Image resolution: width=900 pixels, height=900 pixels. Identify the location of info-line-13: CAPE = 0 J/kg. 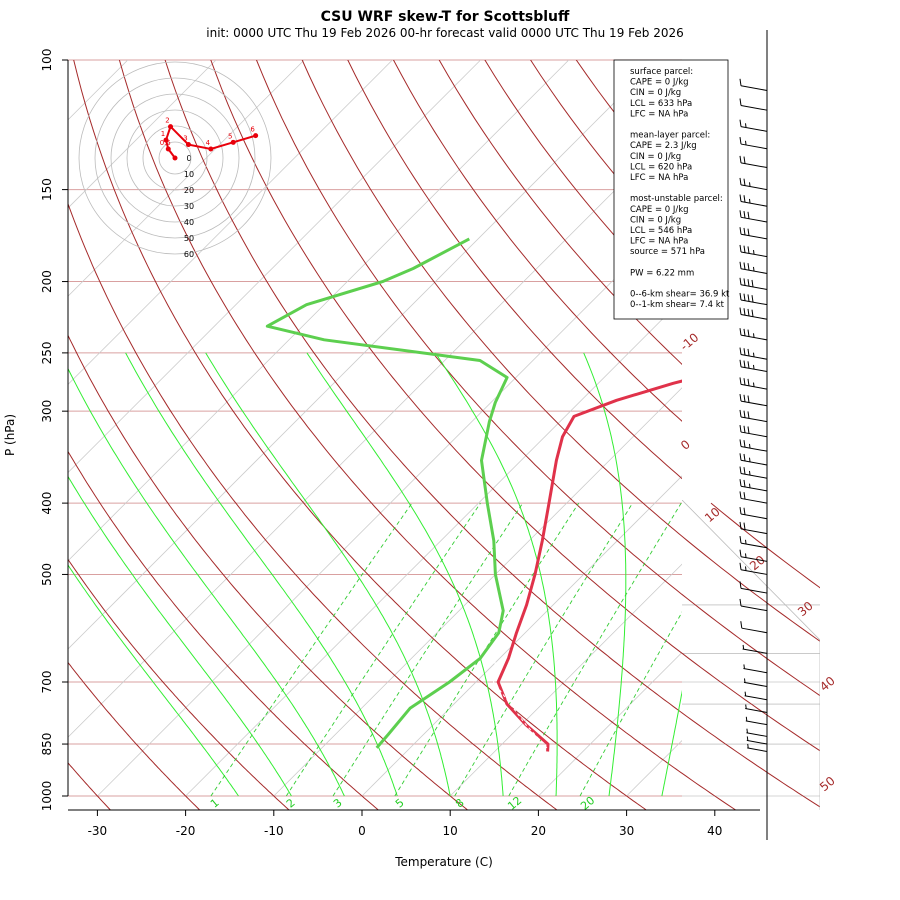
(659, 210).